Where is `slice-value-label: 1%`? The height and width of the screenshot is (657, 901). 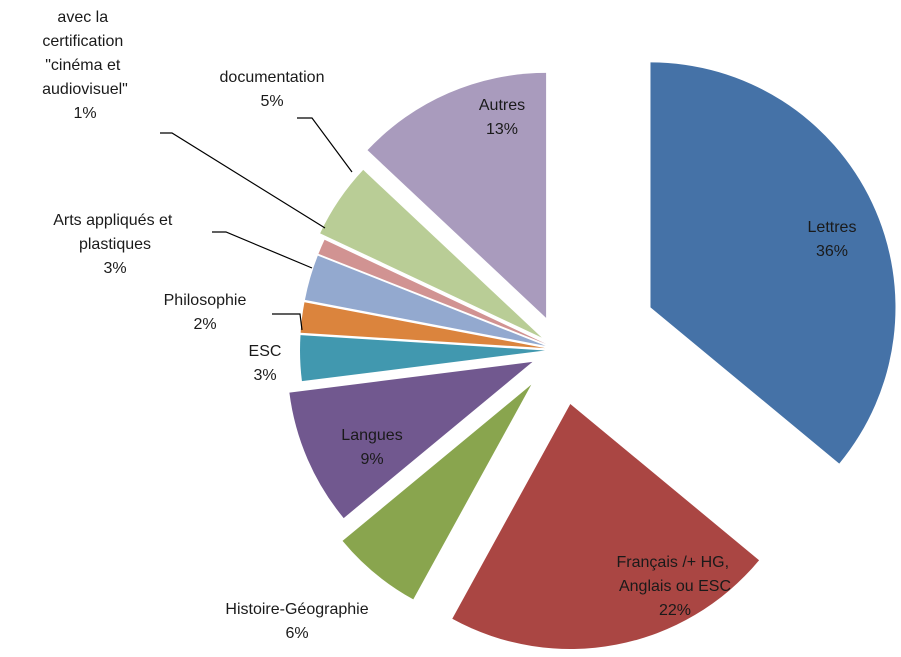 slice-value-label: 1% is located at coordinates (84, 113).